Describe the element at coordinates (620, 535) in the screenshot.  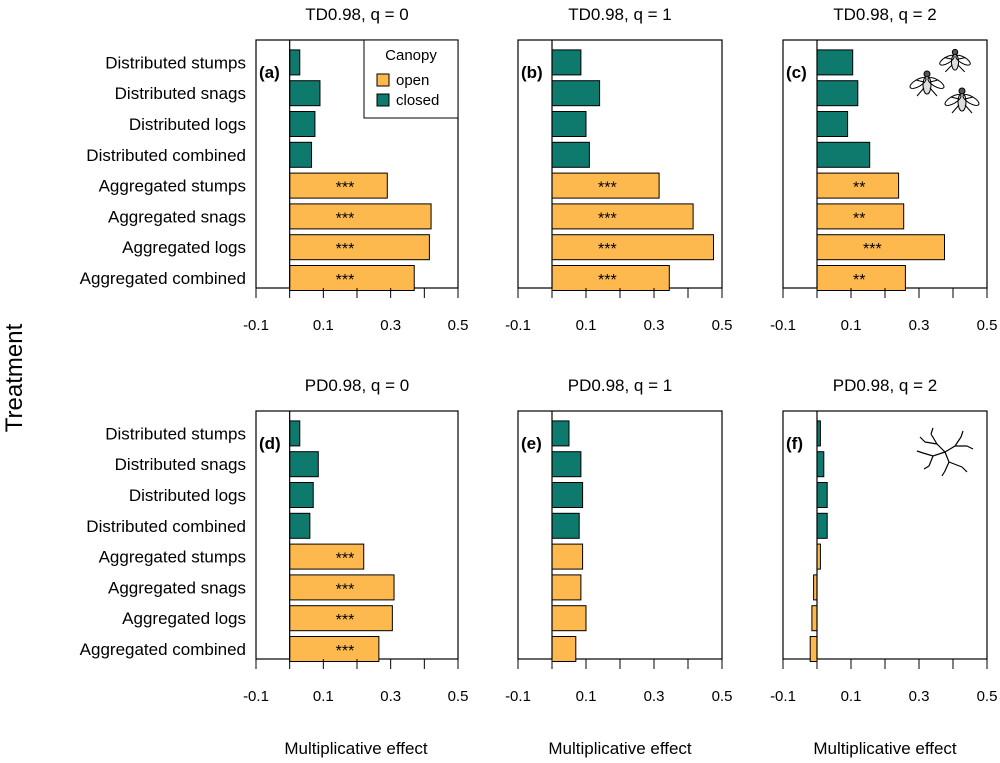
I see `plot-frame` at that location.